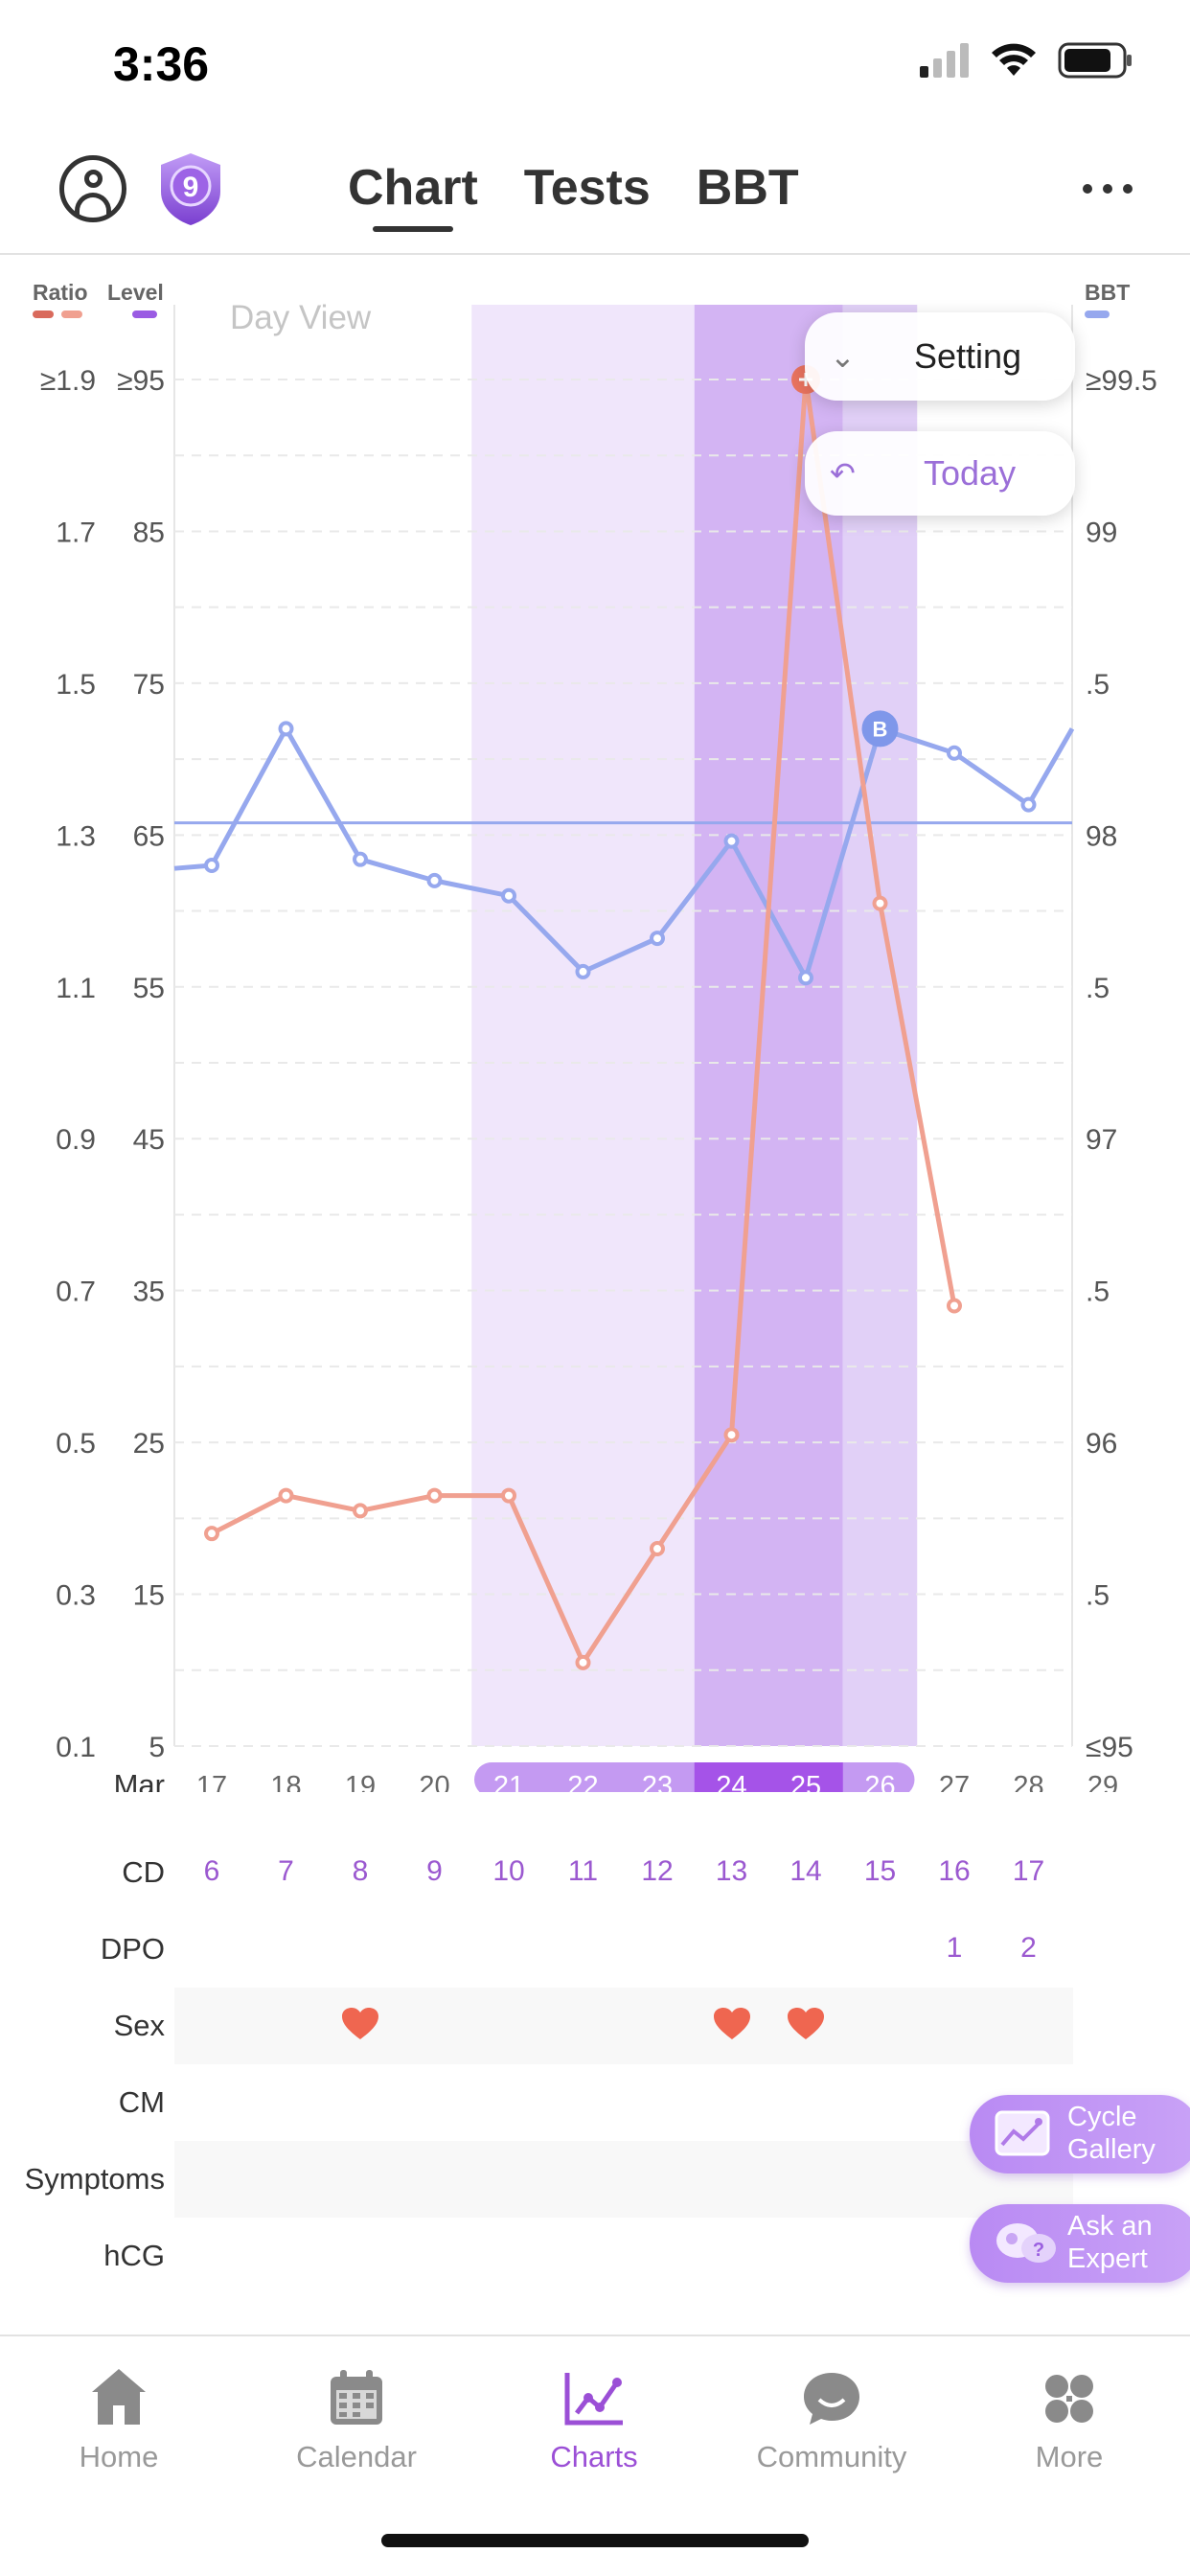 This screenshot has height=2576, width=1190. Describe the element at coordinates (832, 2399) in the screenshot. I see `community-icon` at that location.